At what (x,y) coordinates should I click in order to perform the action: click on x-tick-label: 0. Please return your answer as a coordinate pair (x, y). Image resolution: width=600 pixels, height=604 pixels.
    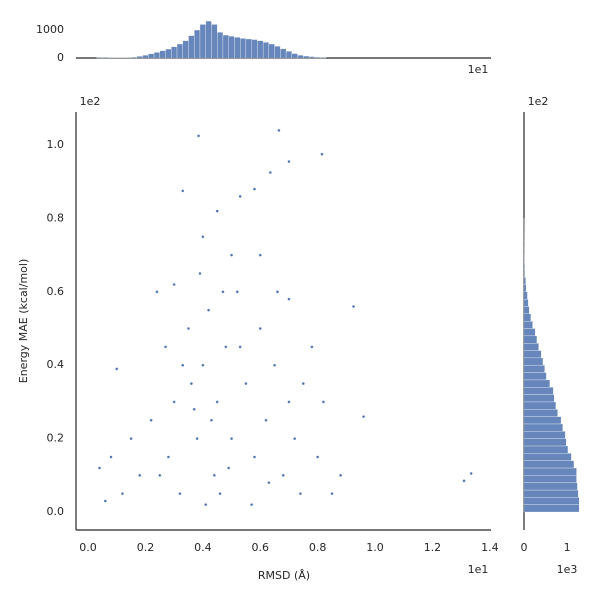
    Looking at the image, I should click on (524, 547).